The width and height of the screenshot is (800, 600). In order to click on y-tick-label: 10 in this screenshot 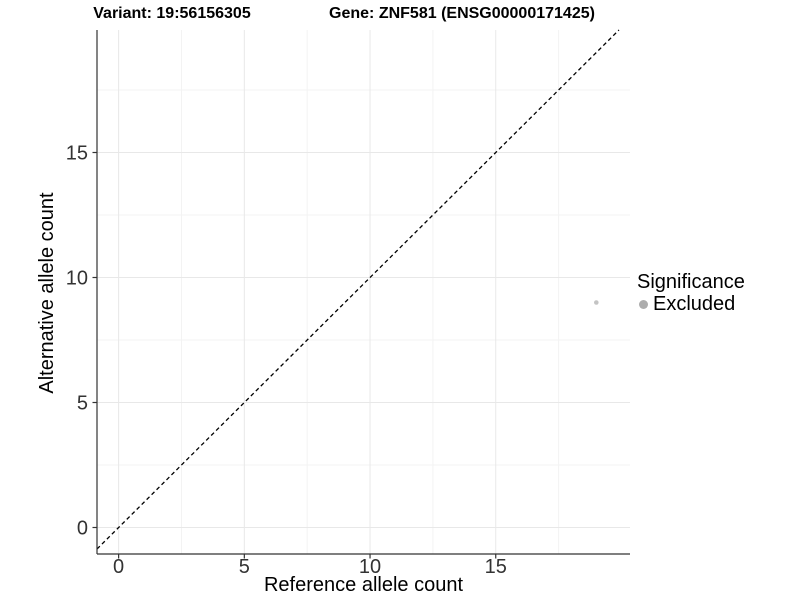, I will do `click(77, 279)`.